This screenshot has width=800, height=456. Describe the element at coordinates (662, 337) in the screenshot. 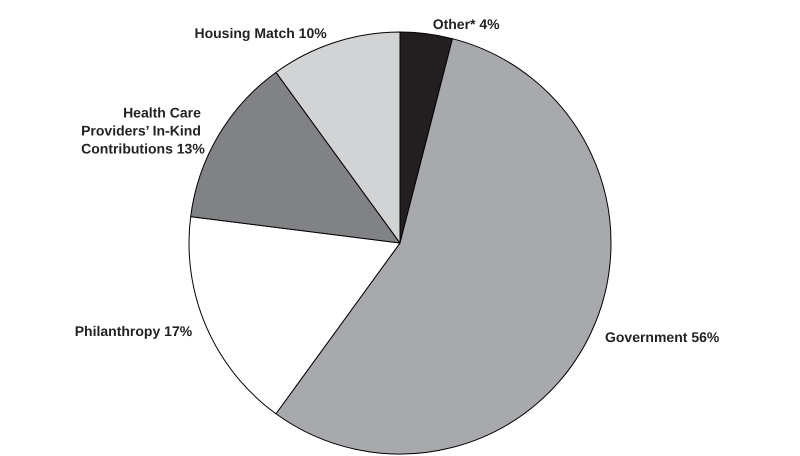

I see `slice-label: Government 56%` at that location.